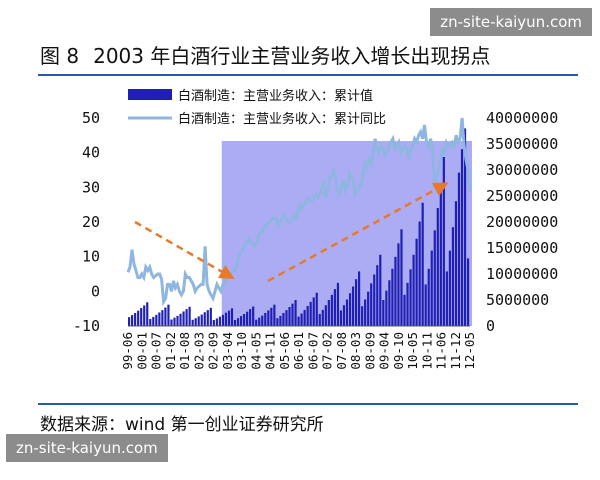 The image size is (600, 480). What do you see at coordinates (156, 351) in the screenshot?
I see `x-tick-label: 00-07` at bounding box center [156, 351].